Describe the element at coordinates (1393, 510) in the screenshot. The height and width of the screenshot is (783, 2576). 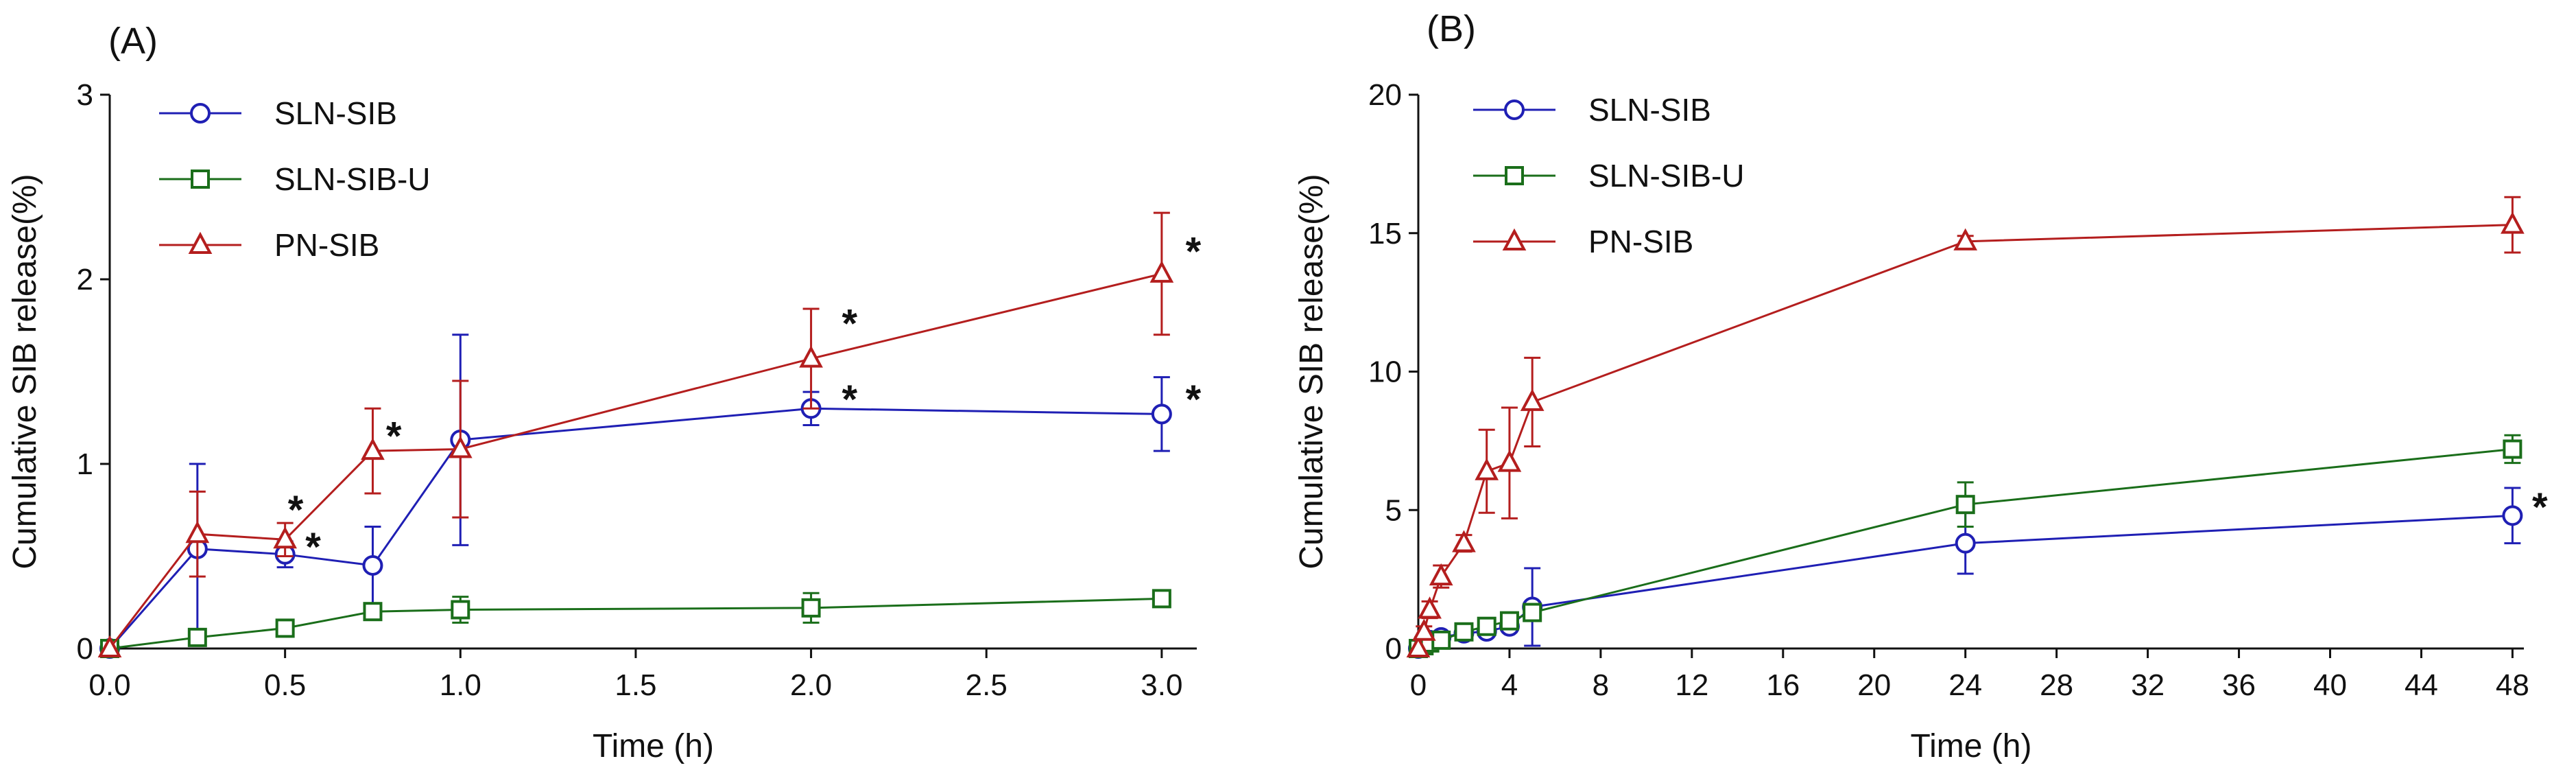
I see `y-tick-label: 5` at that location.